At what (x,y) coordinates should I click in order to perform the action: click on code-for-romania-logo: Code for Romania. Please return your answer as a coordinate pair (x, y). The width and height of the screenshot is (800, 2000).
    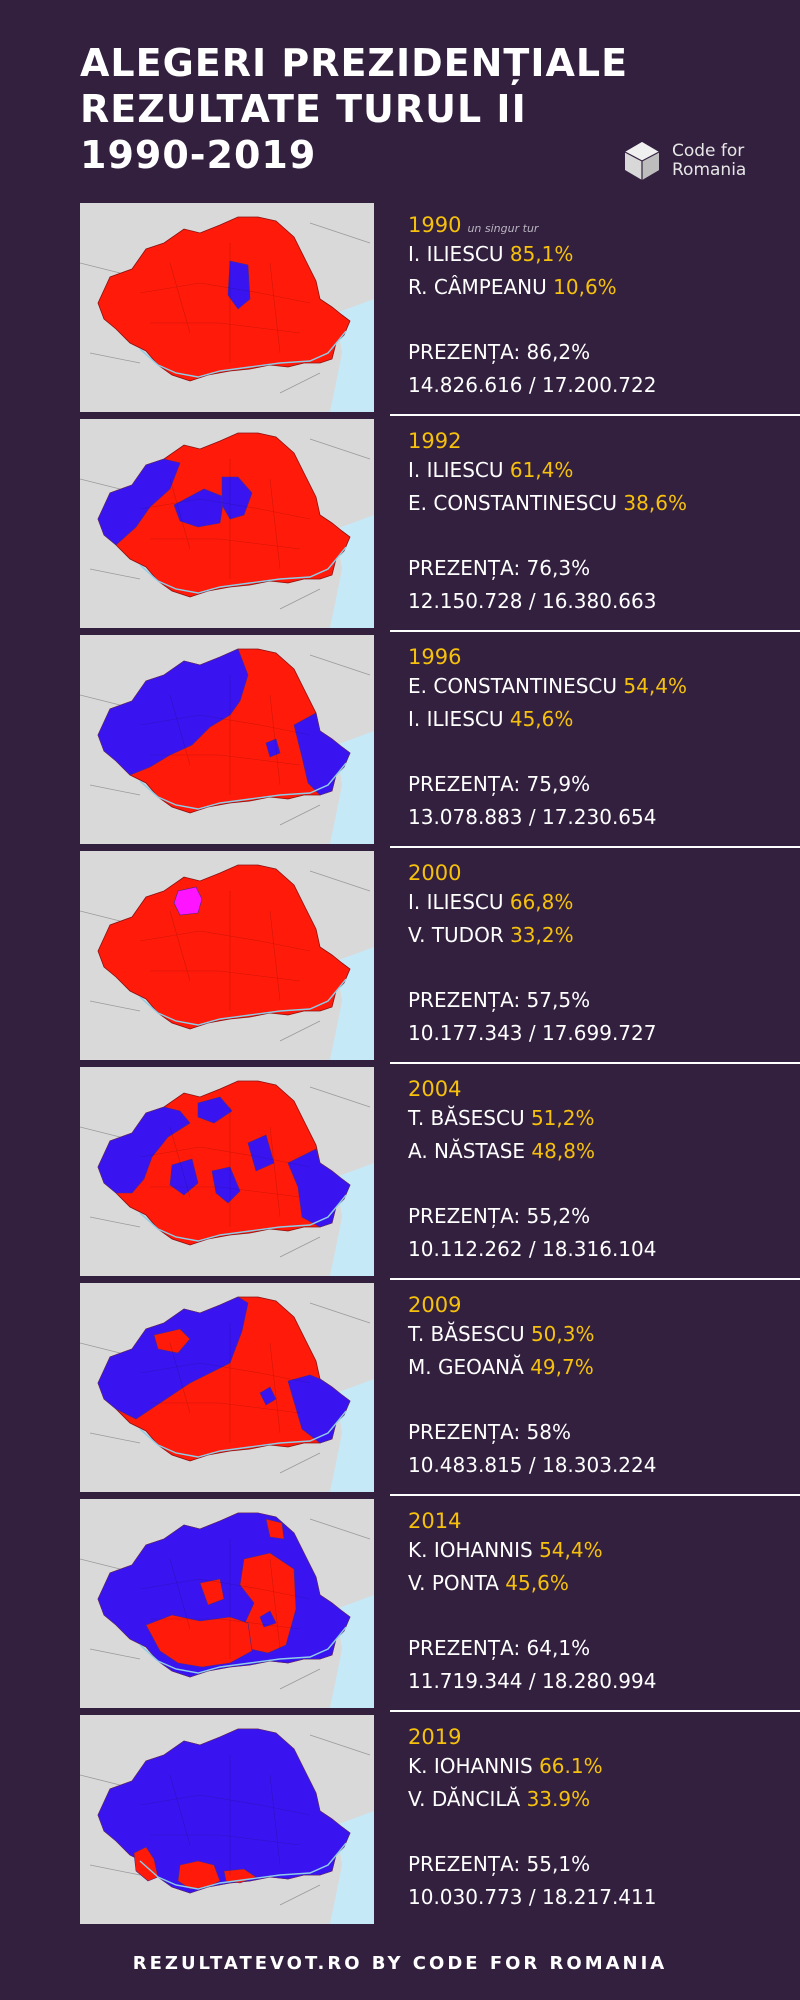
    Looking at the image, I should click on (700, 161).